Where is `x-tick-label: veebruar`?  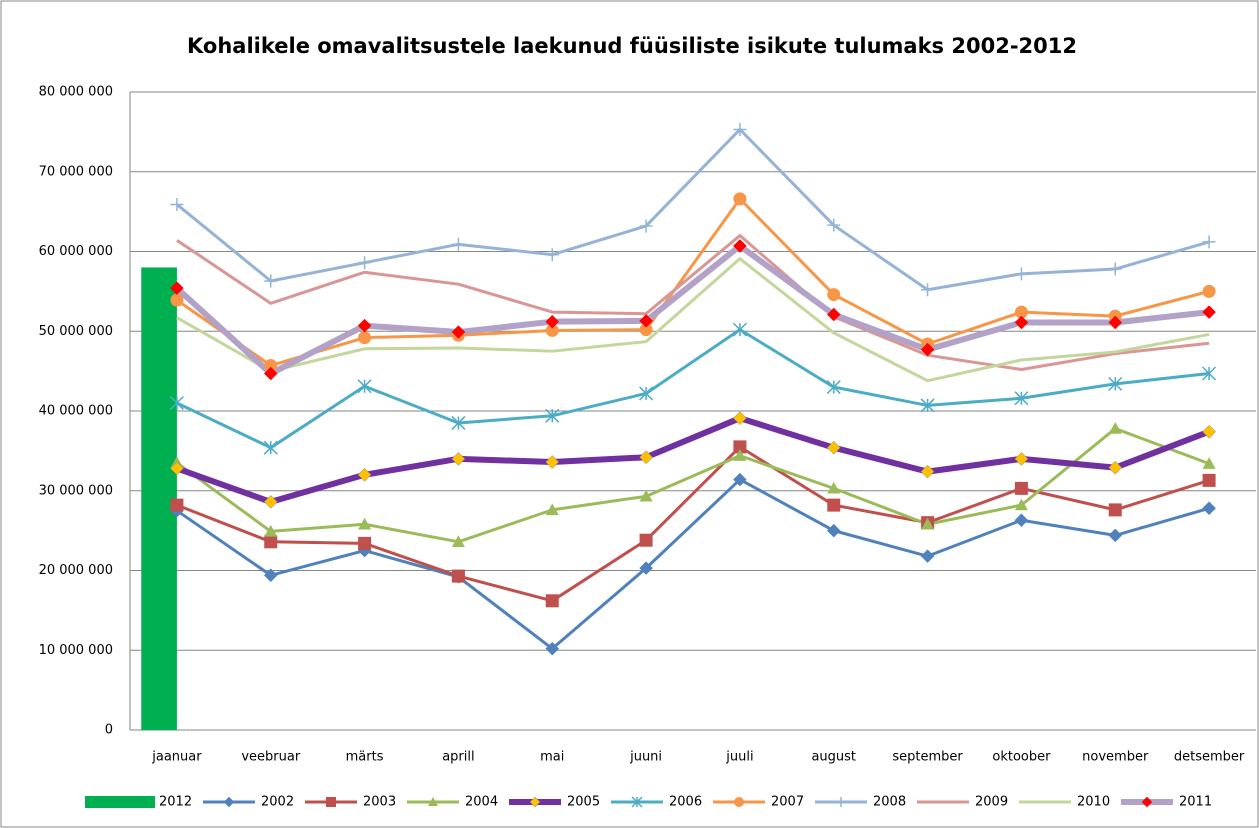 x-tick-label: veebruar is located at coordinates (270, 757).